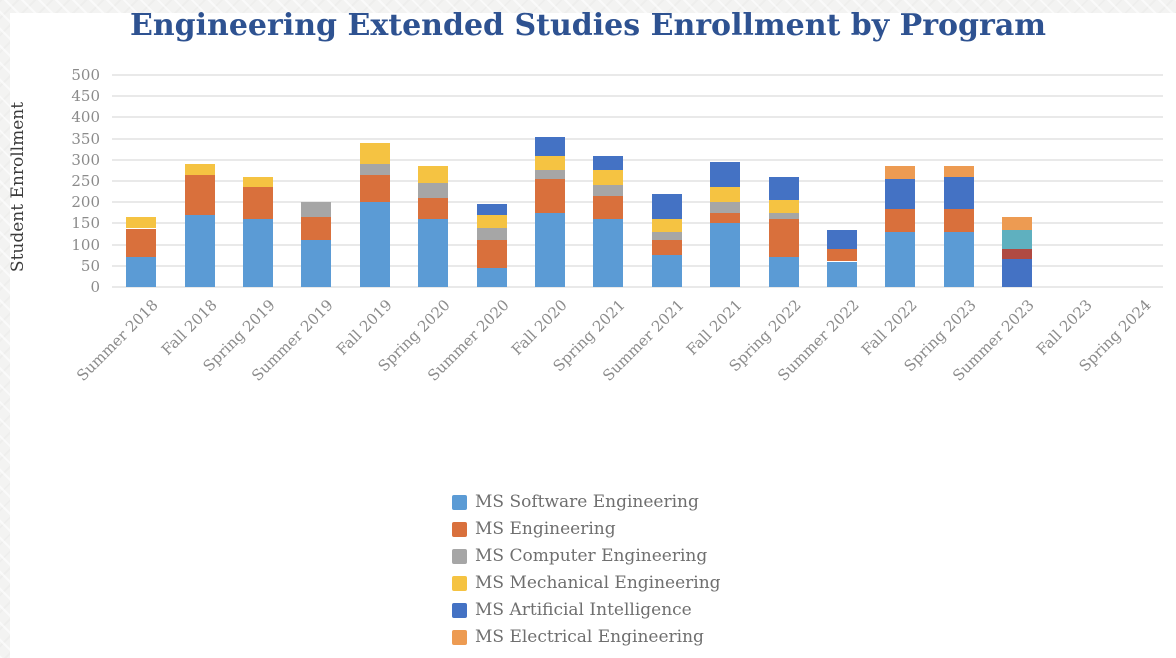 This screenshot has width=1176, height=658. Describe the element at coordinates (545, 529) in the screenshot. I see `legend-label: MS Engineering` at that location.